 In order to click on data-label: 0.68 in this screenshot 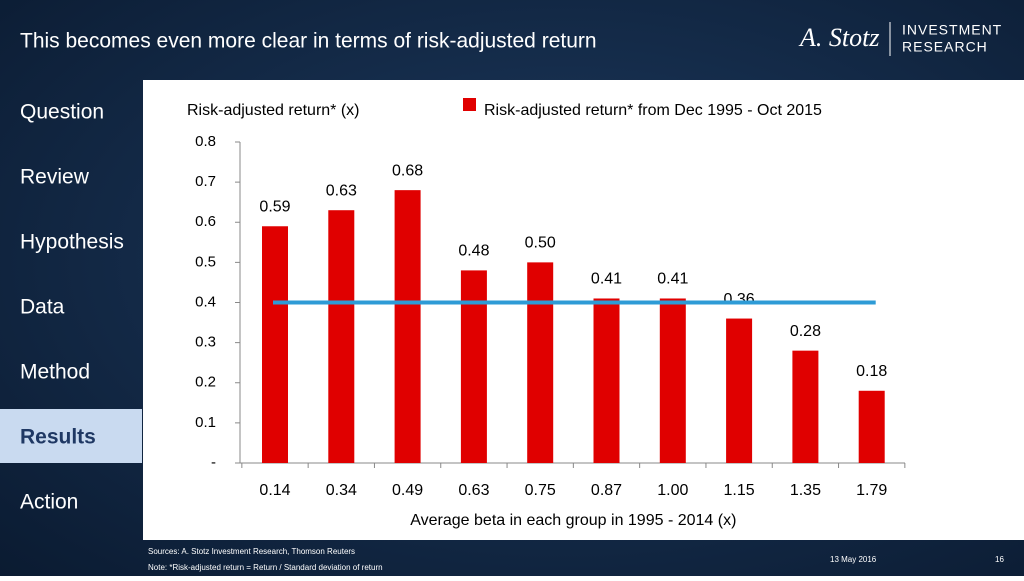, I will do `click(407, 170)`.